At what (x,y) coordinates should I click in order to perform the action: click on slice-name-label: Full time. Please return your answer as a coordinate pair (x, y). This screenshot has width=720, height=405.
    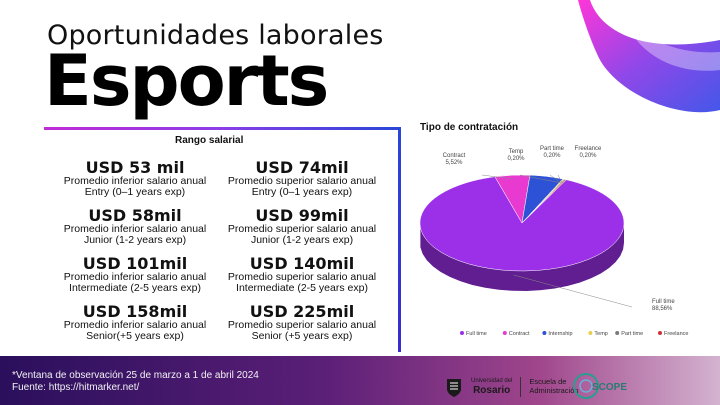
    Looking at the image, I should click on (663, 302).